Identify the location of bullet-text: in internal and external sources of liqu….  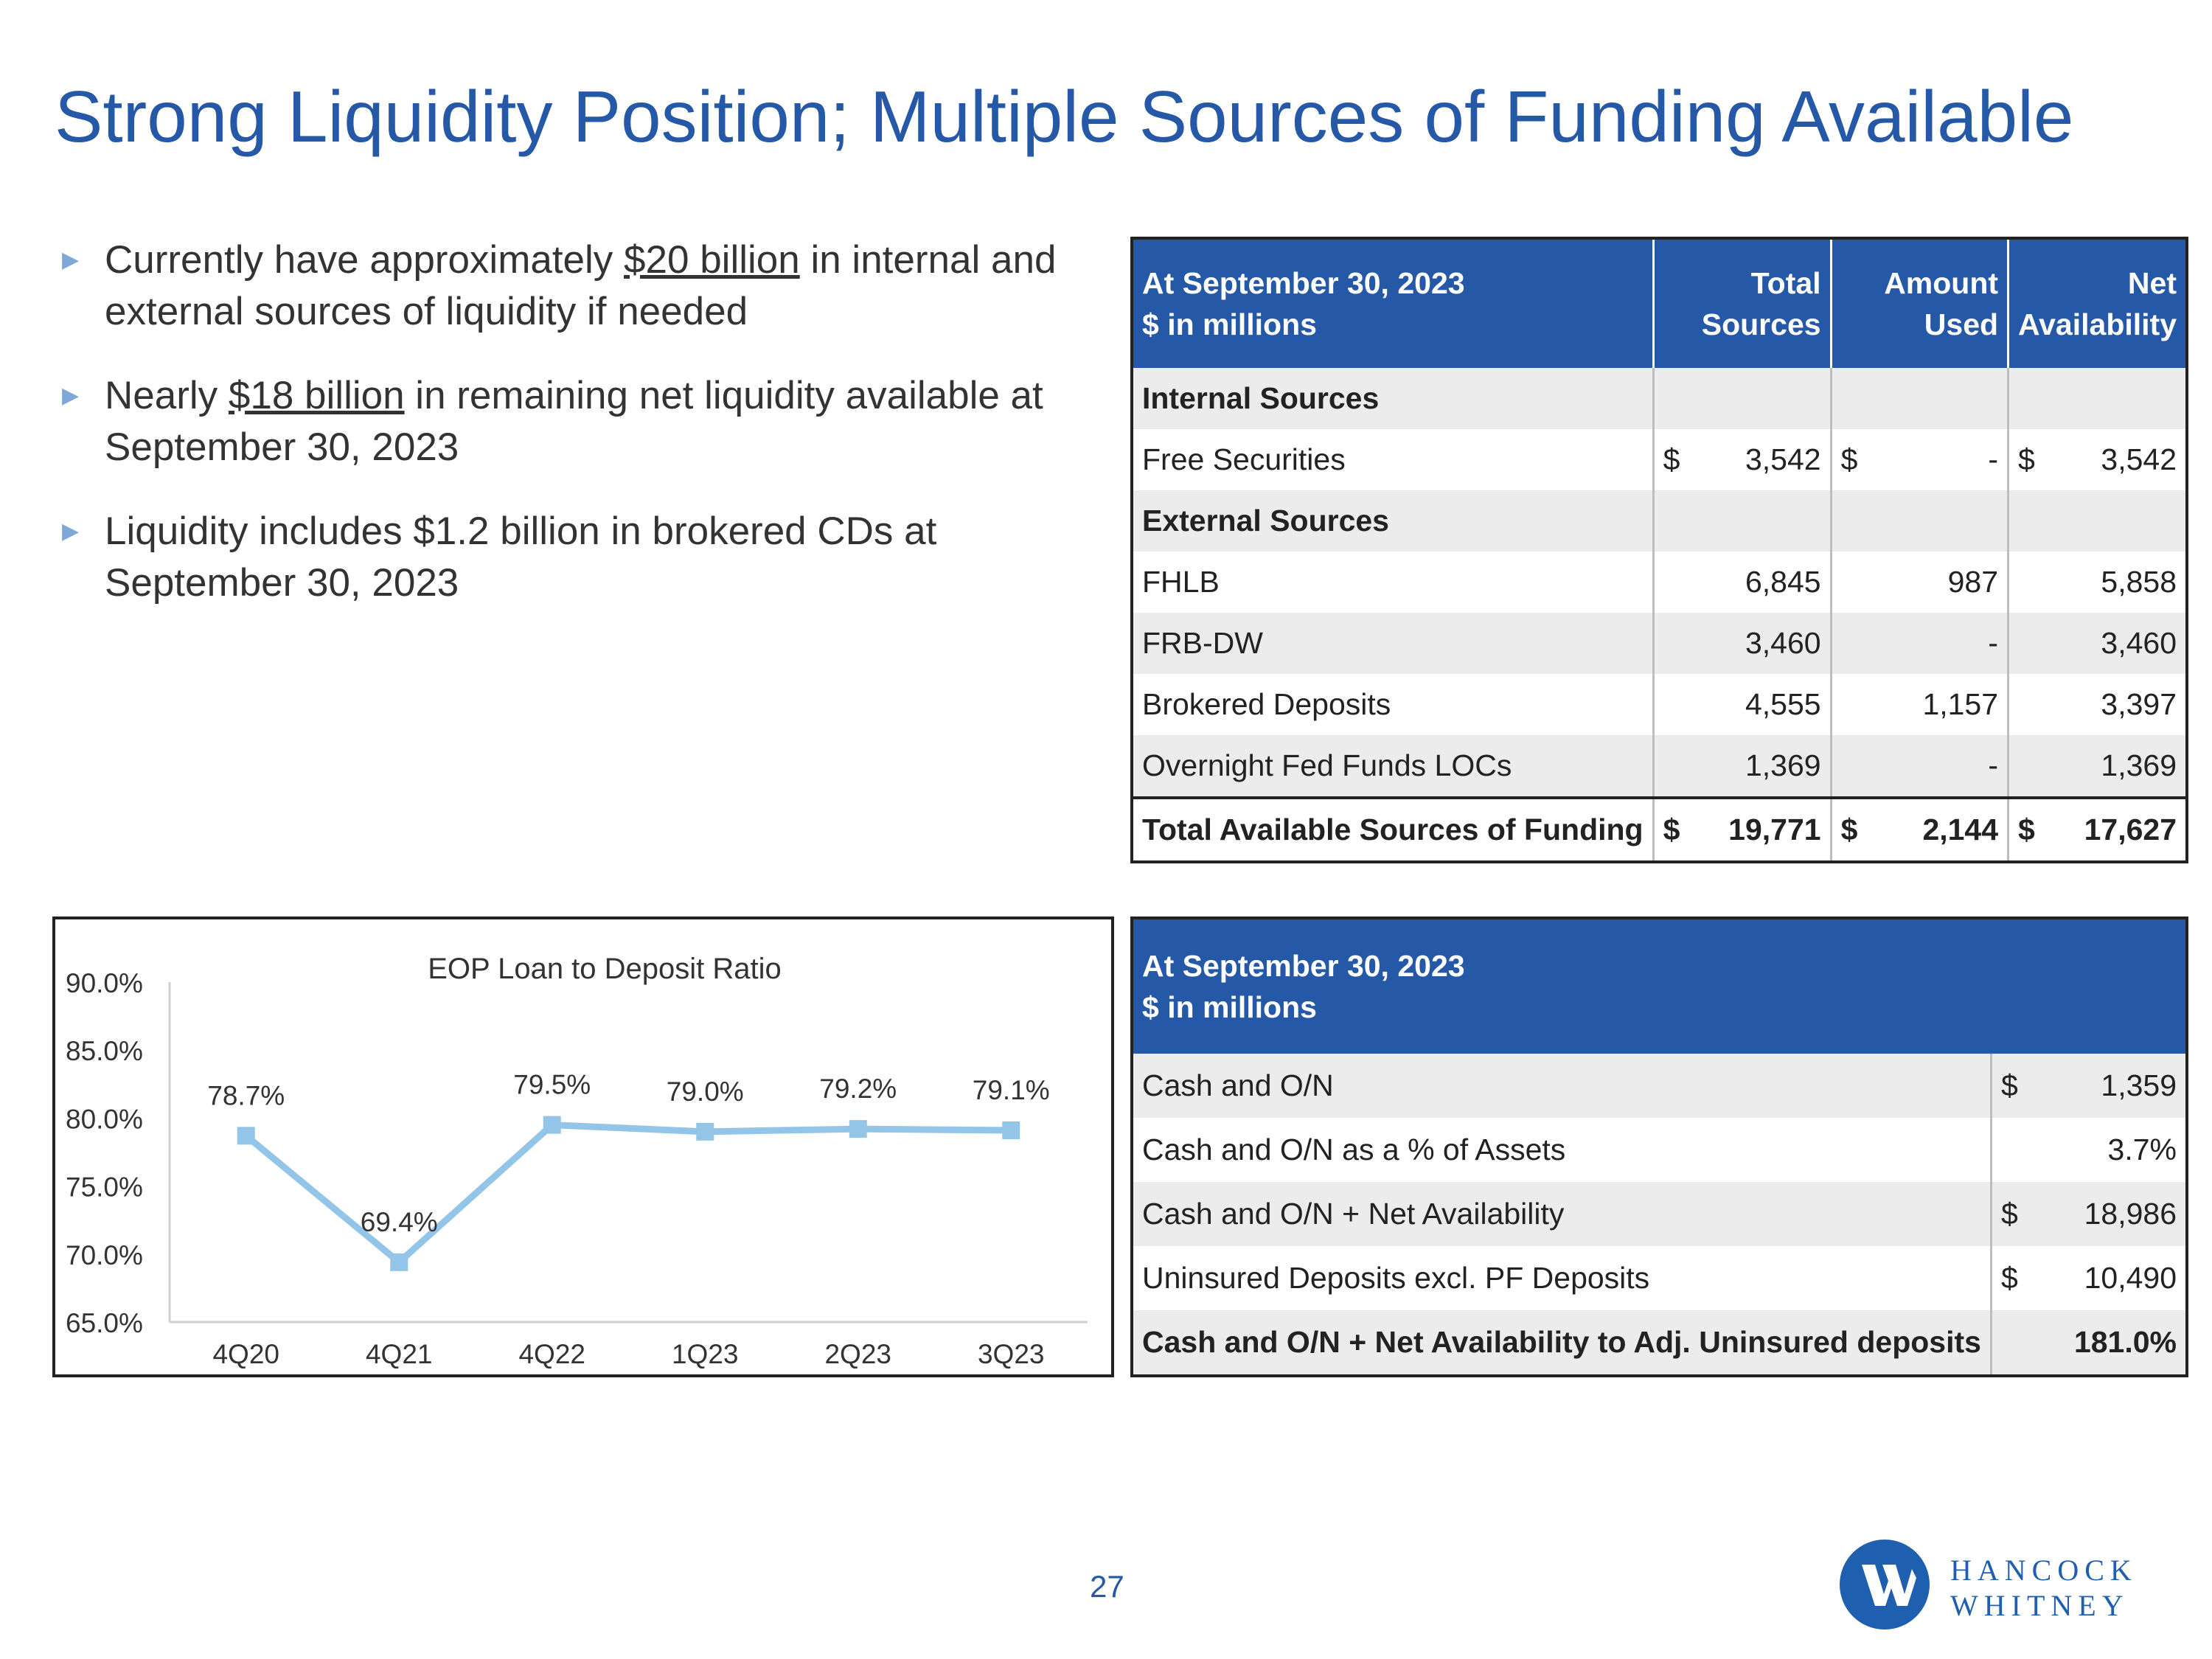
(581, 285).